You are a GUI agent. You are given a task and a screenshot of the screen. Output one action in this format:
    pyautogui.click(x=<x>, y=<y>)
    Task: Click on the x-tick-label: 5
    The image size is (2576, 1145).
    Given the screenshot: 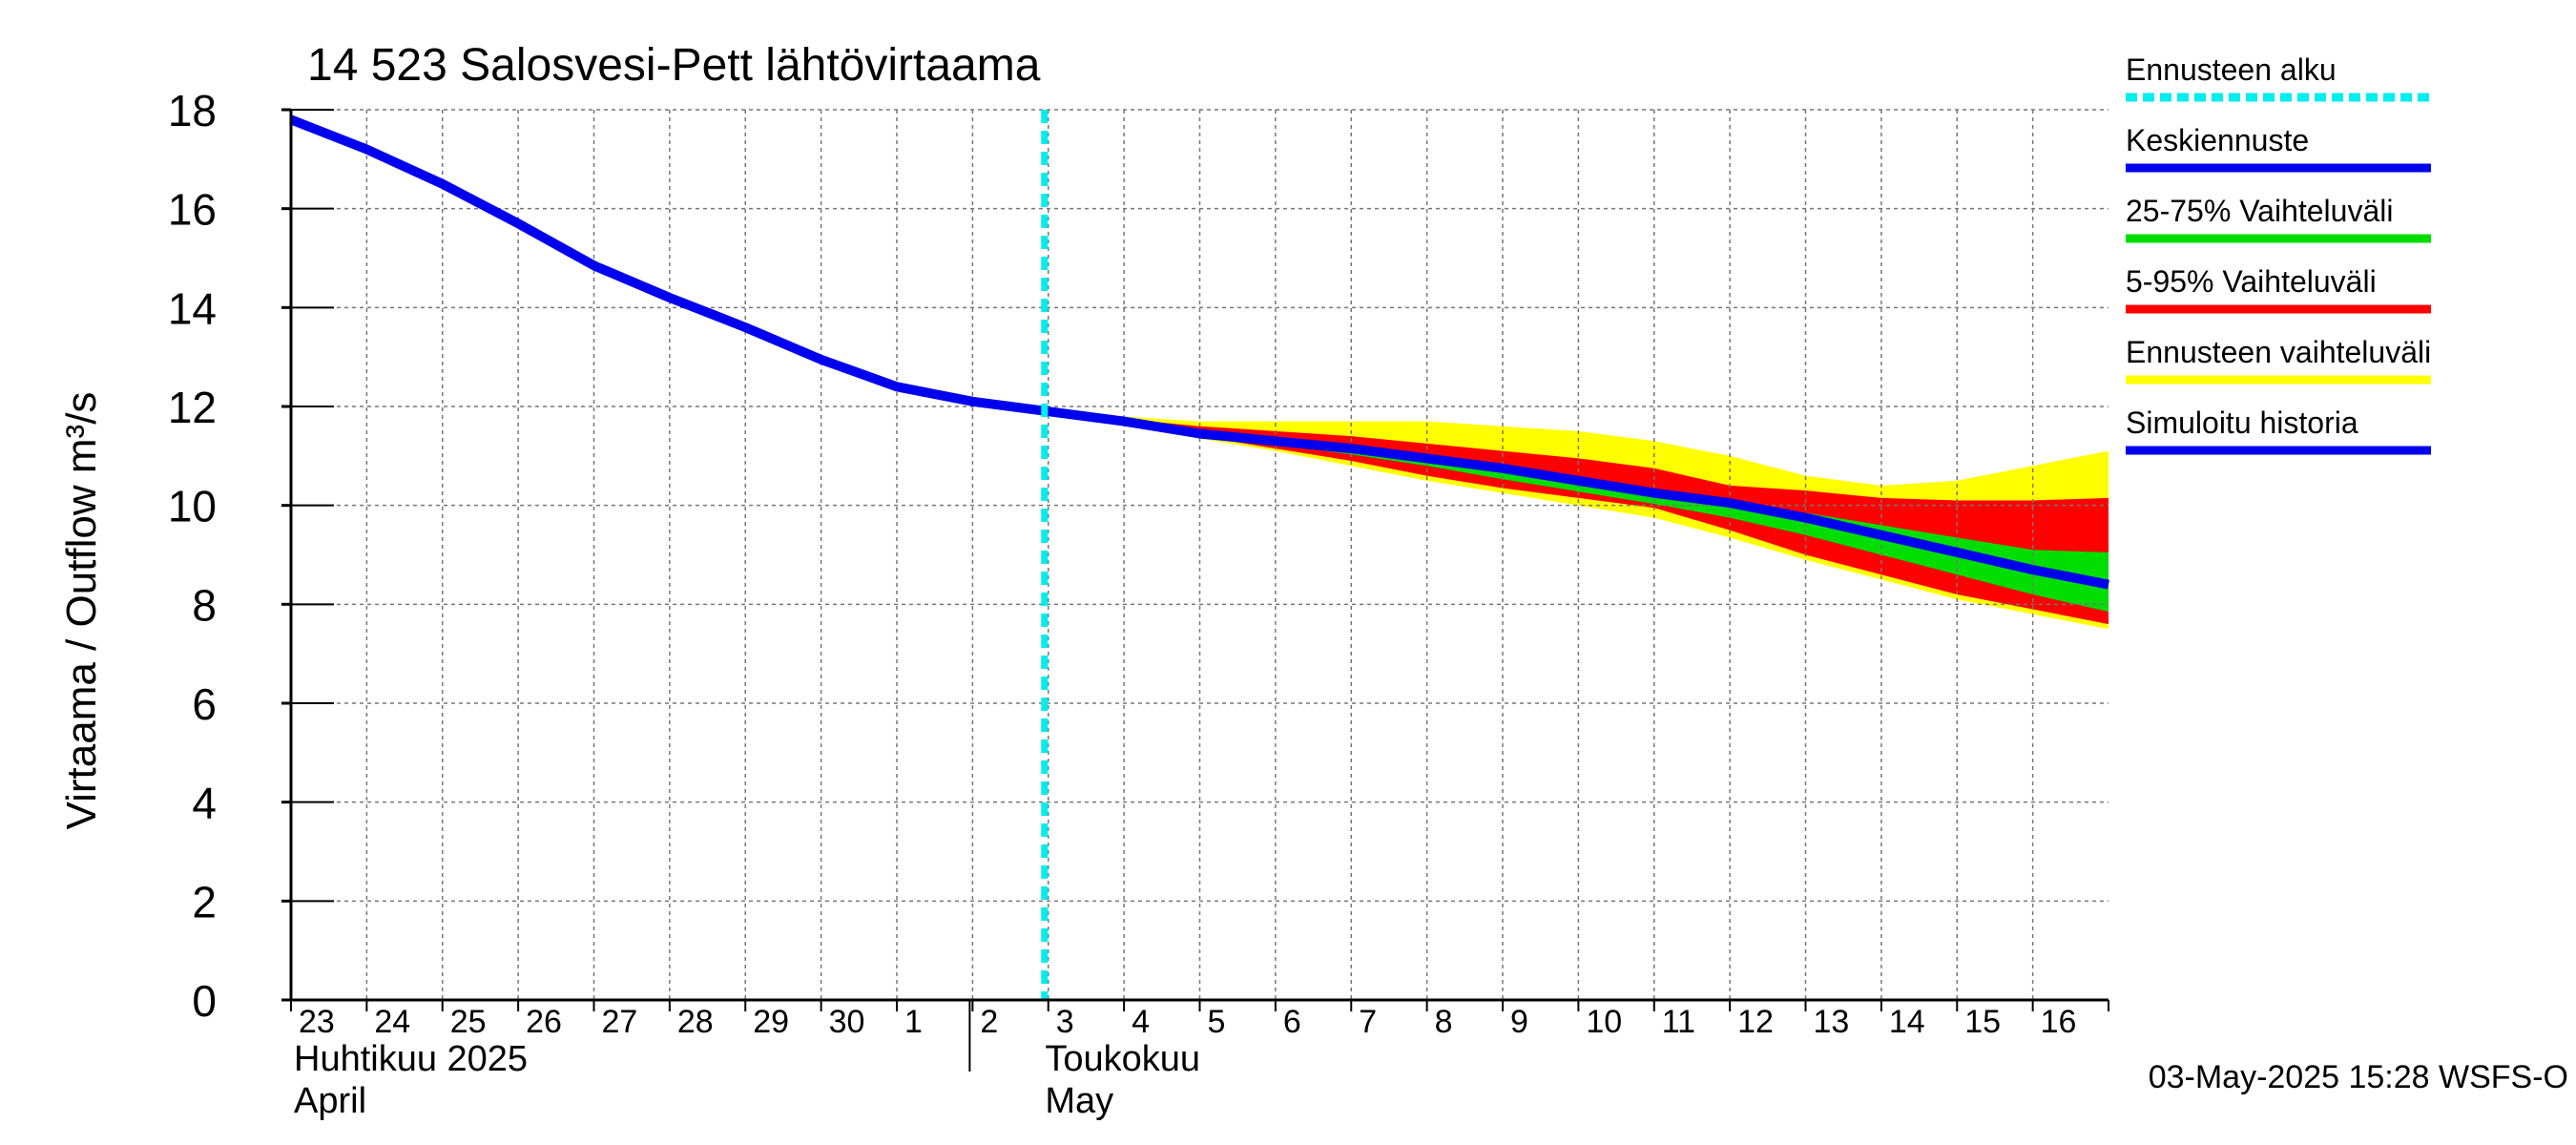 What is the action you would take?
    pyautogui.click(x=1217, y=1022)
    